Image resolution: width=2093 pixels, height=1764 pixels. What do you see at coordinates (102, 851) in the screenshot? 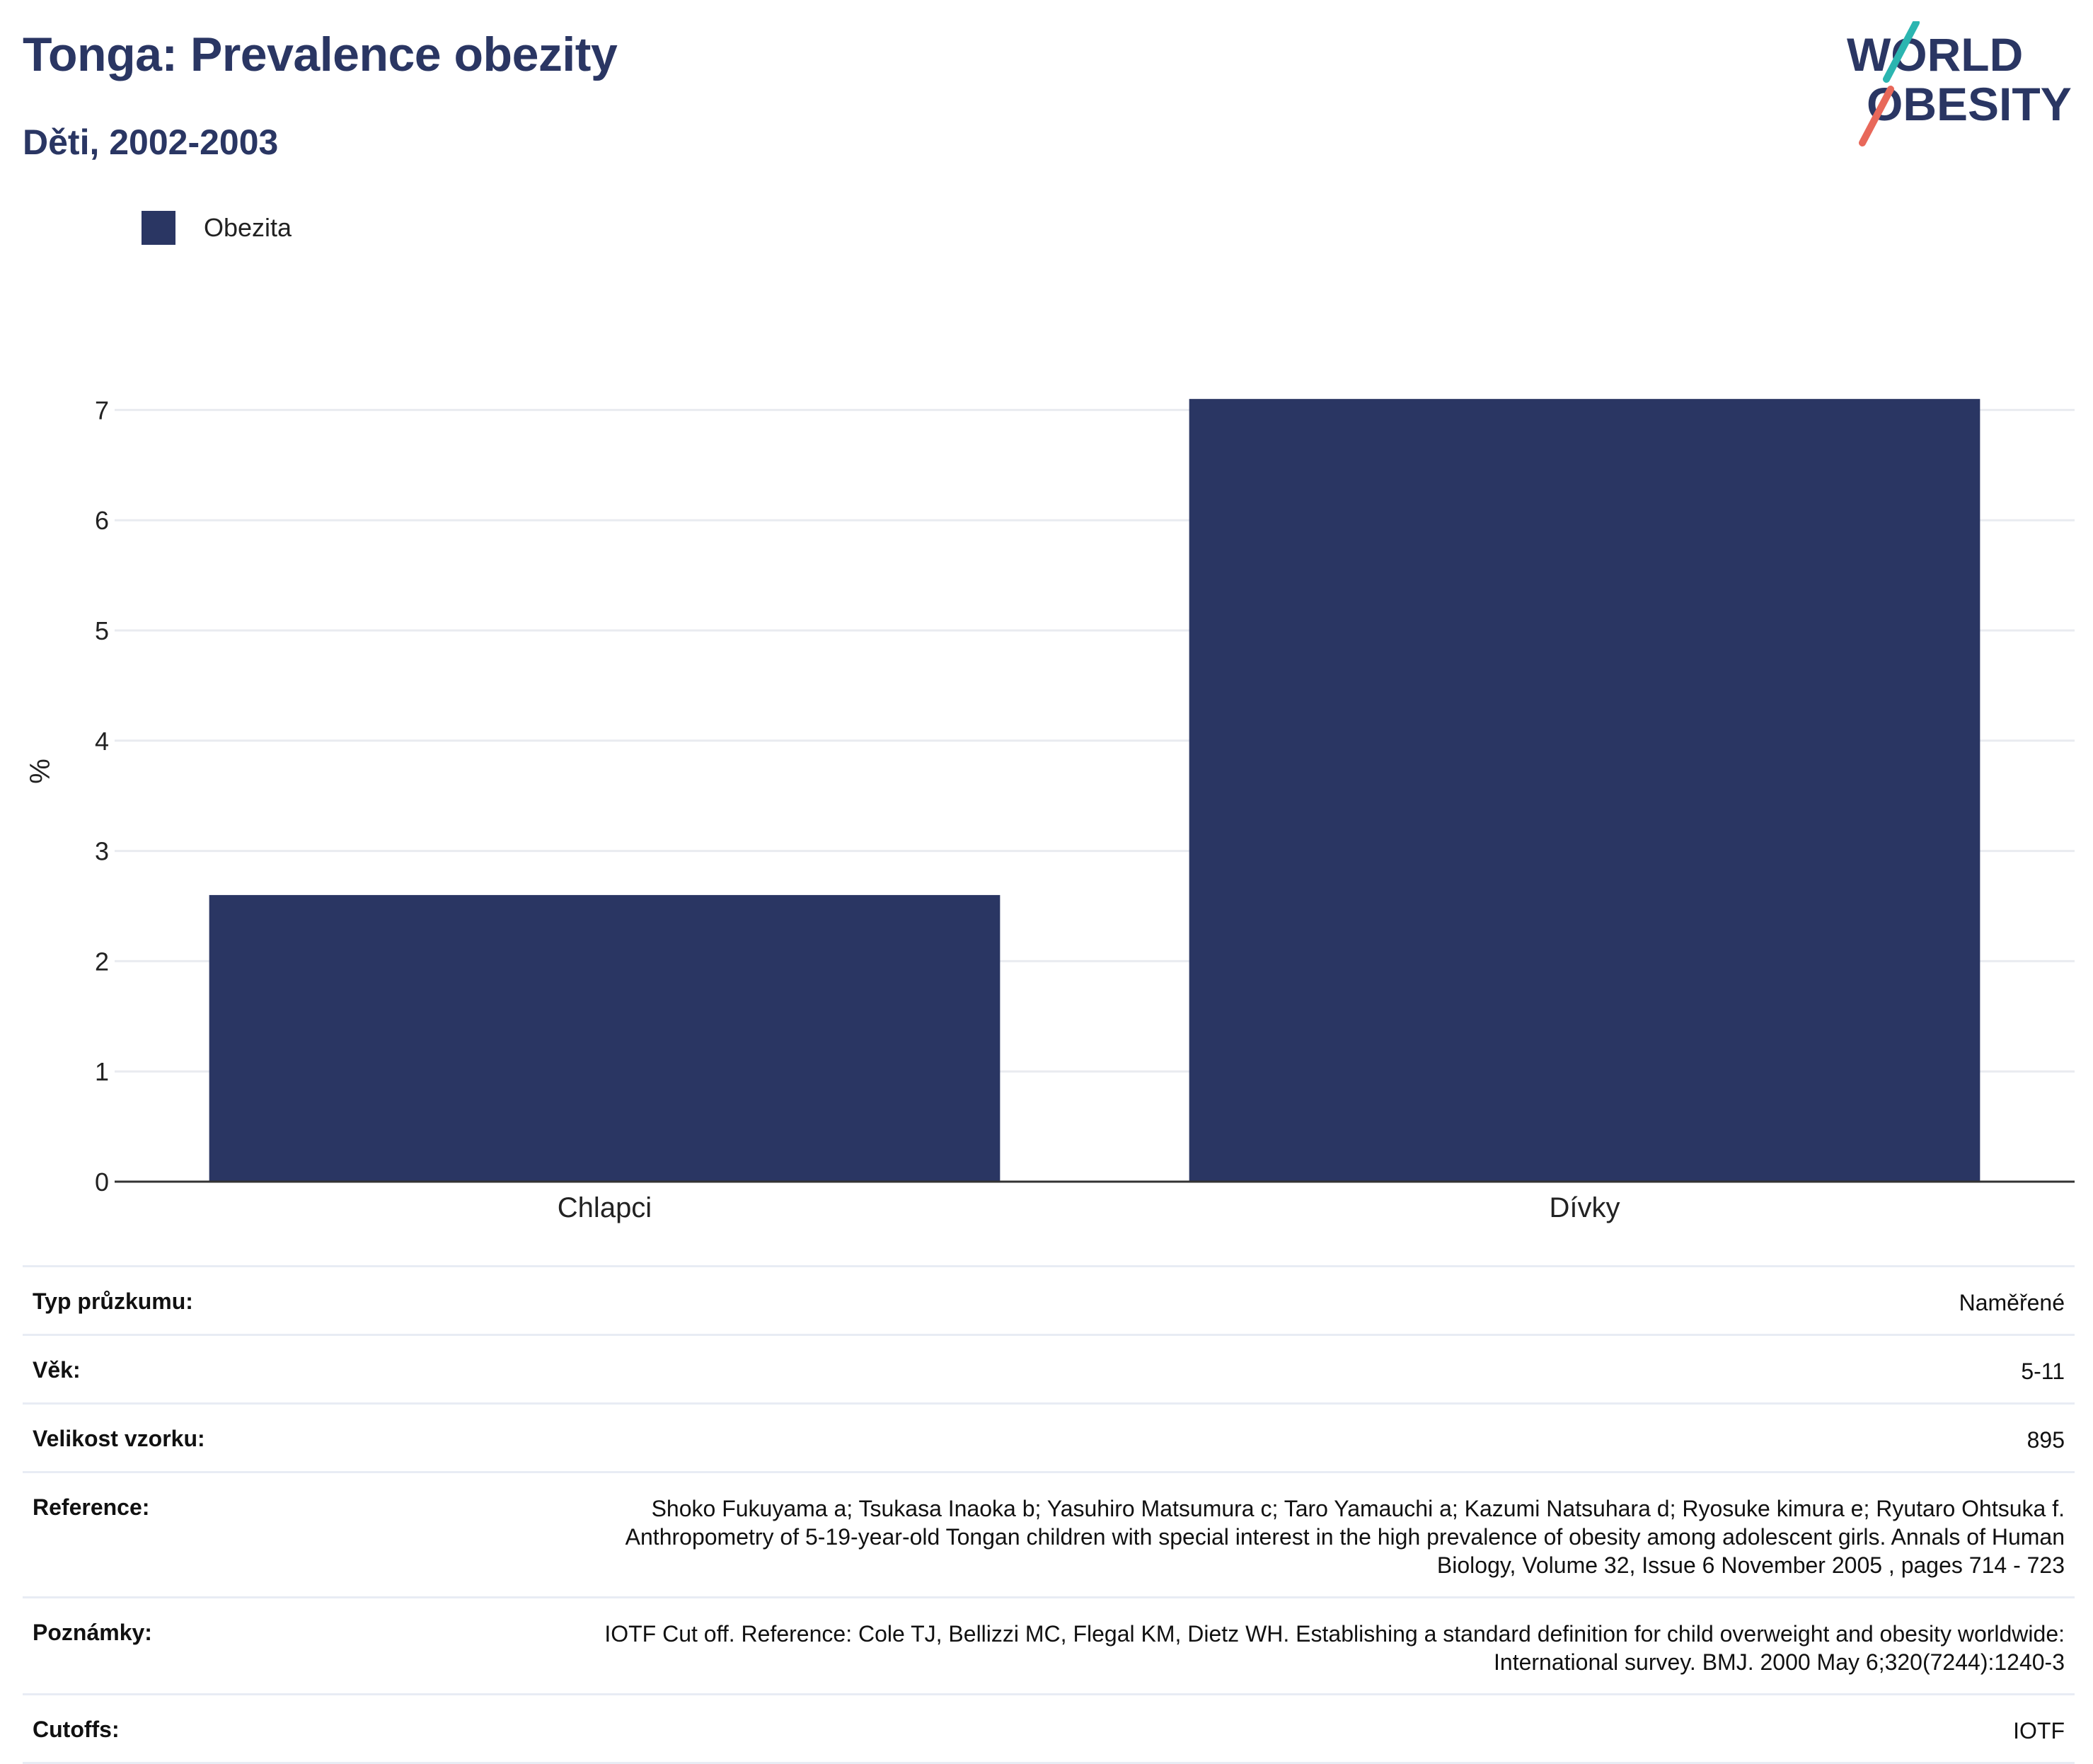
I see `y-tick-label-3: 3` at bounding box center [102, 851].